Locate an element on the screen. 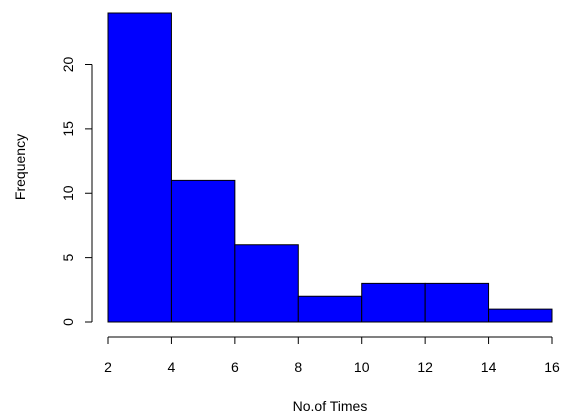 This screenshot has width=568, height=417. x-tick-label-14: 14 is located at coordinates (489, 367).